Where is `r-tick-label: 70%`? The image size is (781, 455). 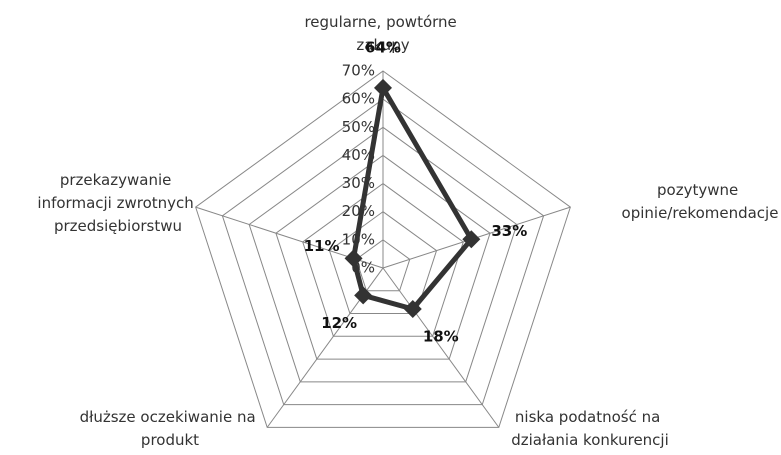
r-tick-label: 70% is located at coordinates (358, 71).